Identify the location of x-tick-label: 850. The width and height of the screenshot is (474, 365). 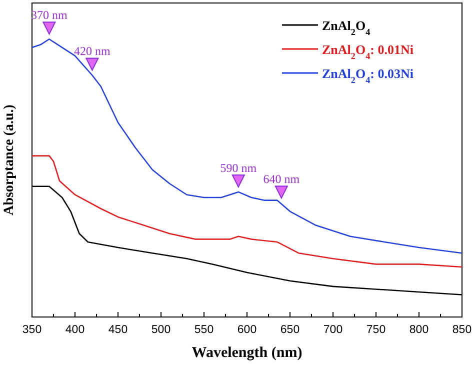
(462, 330).